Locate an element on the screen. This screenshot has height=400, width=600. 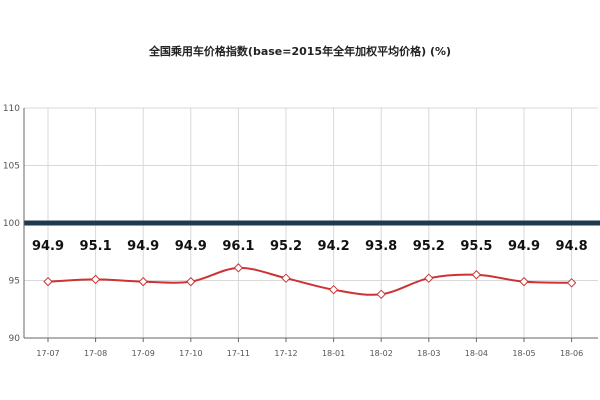
x-tick-label: 18-05 is located at coordinates (523, 353).